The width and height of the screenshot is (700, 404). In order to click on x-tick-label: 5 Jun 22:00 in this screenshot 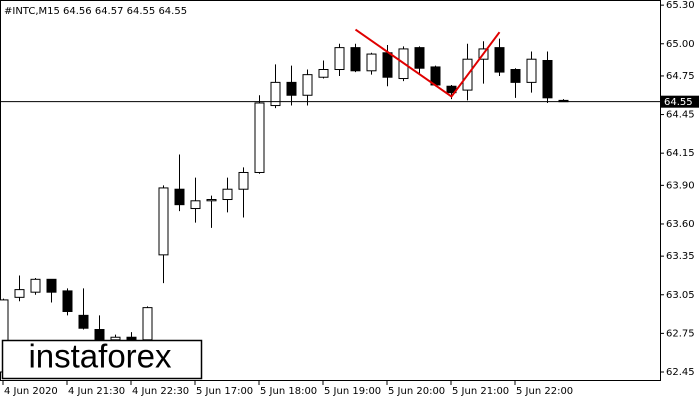, I will do `click(544, 391)`.